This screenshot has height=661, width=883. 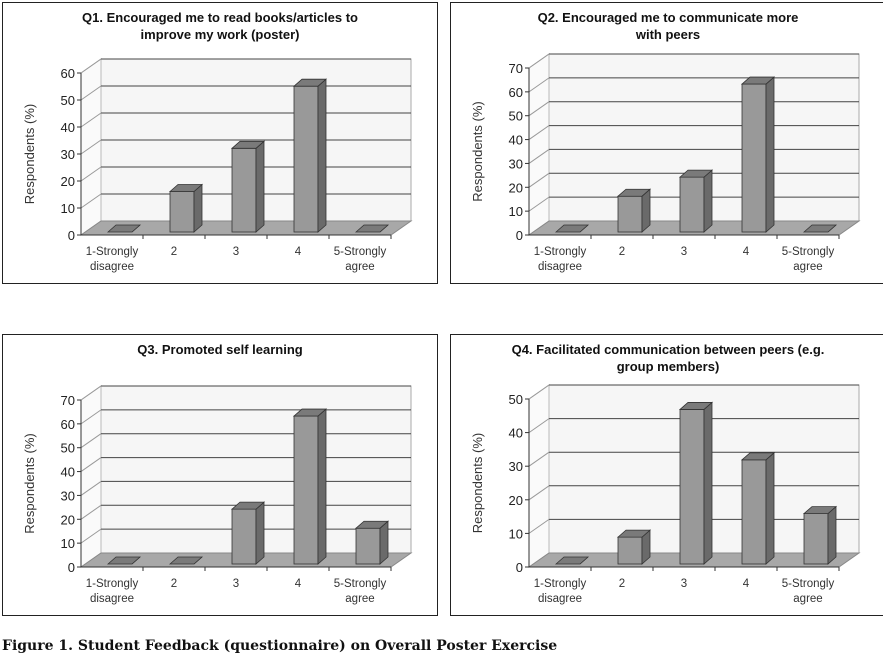 What do you see at coordinates (539, 476) in the screenshot?
I see `side-wall` at bounding box center [539, 476].